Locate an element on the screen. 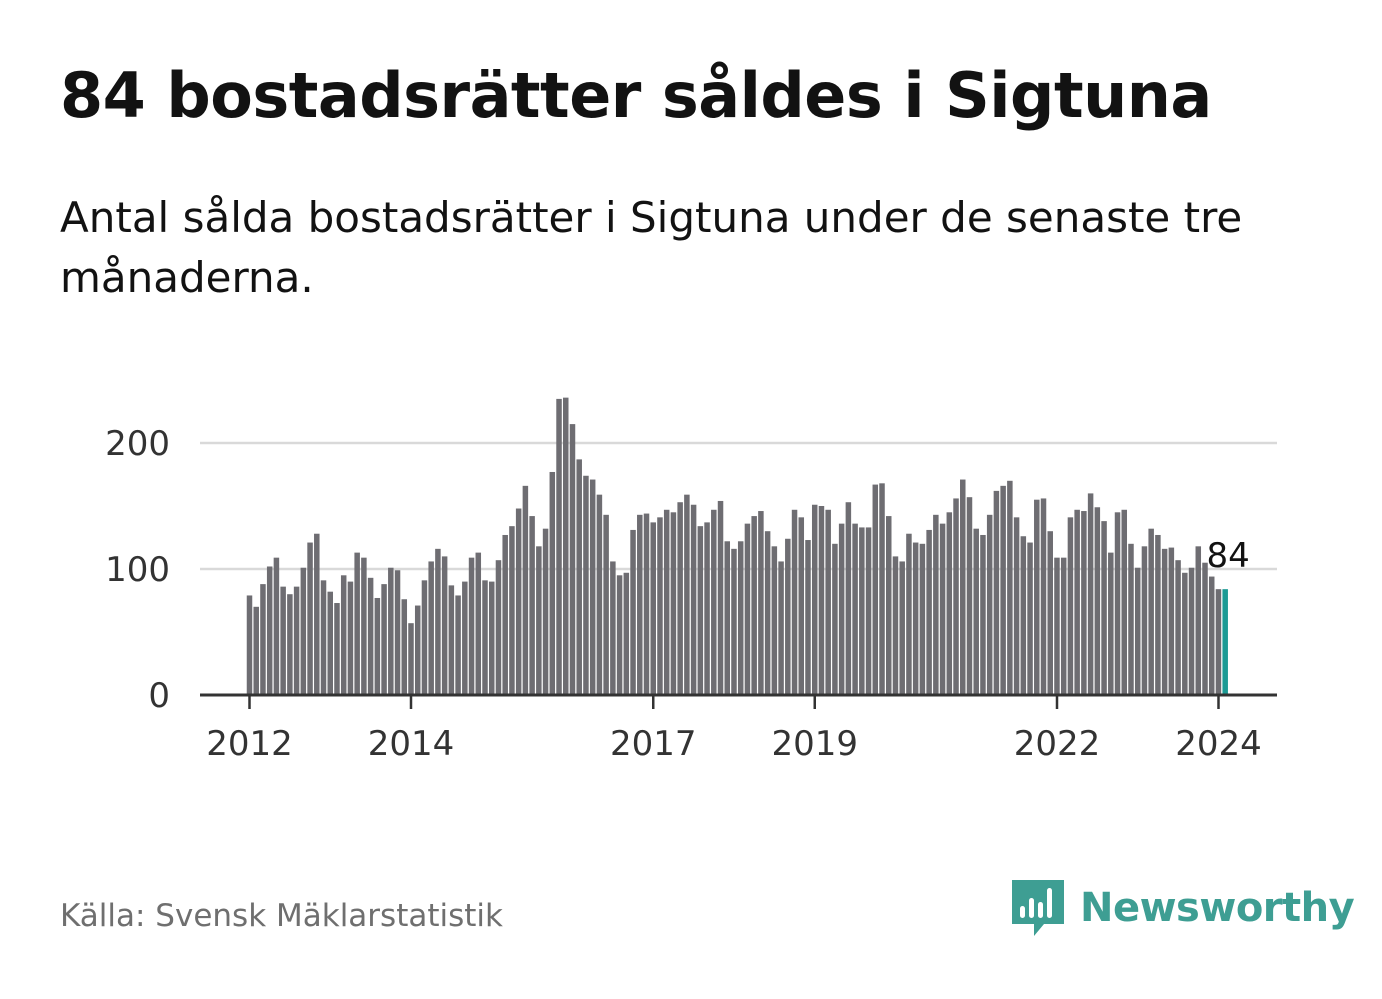  x-tick-label: 2017 is located at coordinates (653, 744).